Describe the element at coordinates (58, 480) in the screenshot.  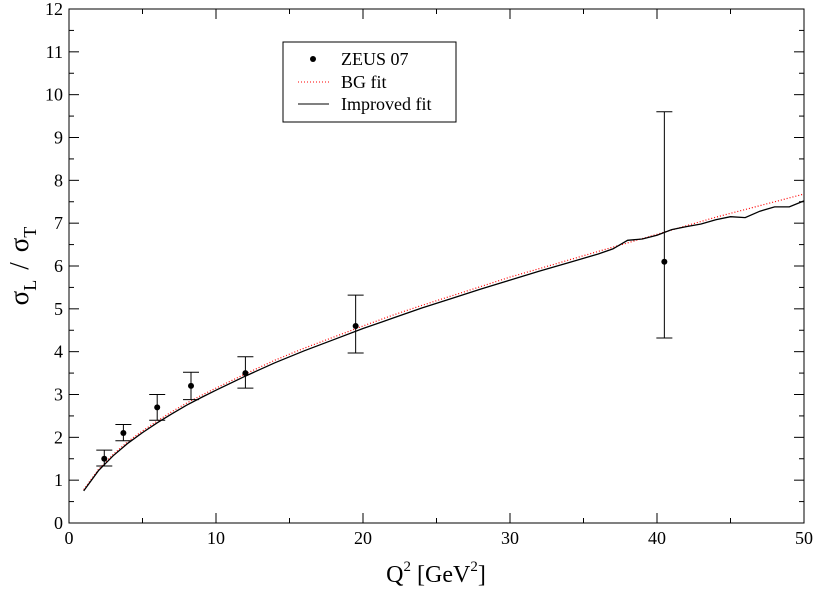
I see `y-tick-label: 1` at that location.